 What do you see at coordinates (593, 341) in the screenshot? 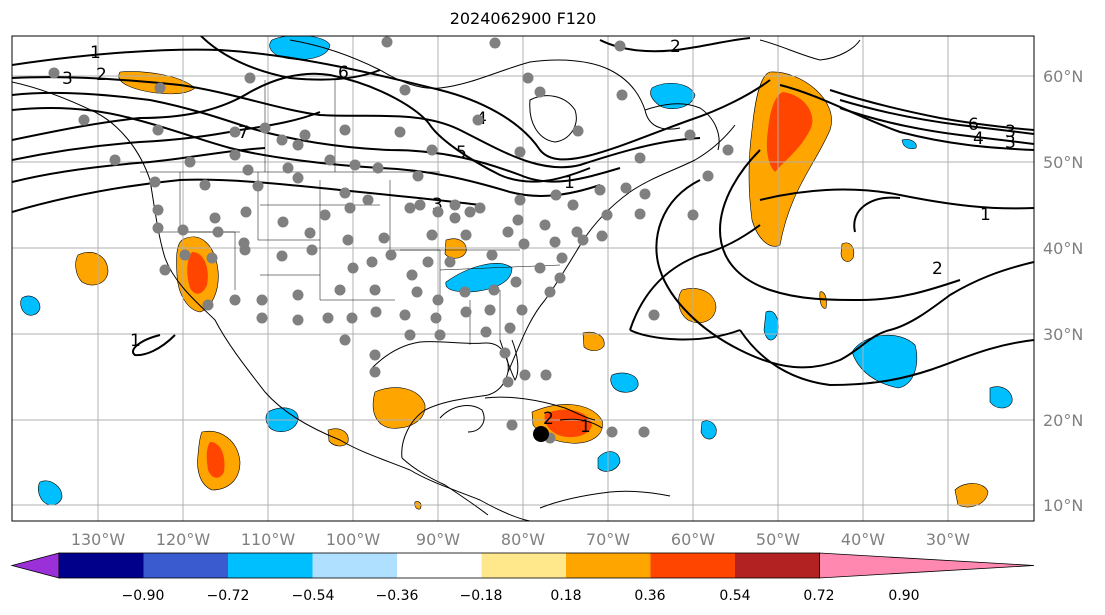
I see `anomaly-positive-bahamas` at bounding box center [593, 341].